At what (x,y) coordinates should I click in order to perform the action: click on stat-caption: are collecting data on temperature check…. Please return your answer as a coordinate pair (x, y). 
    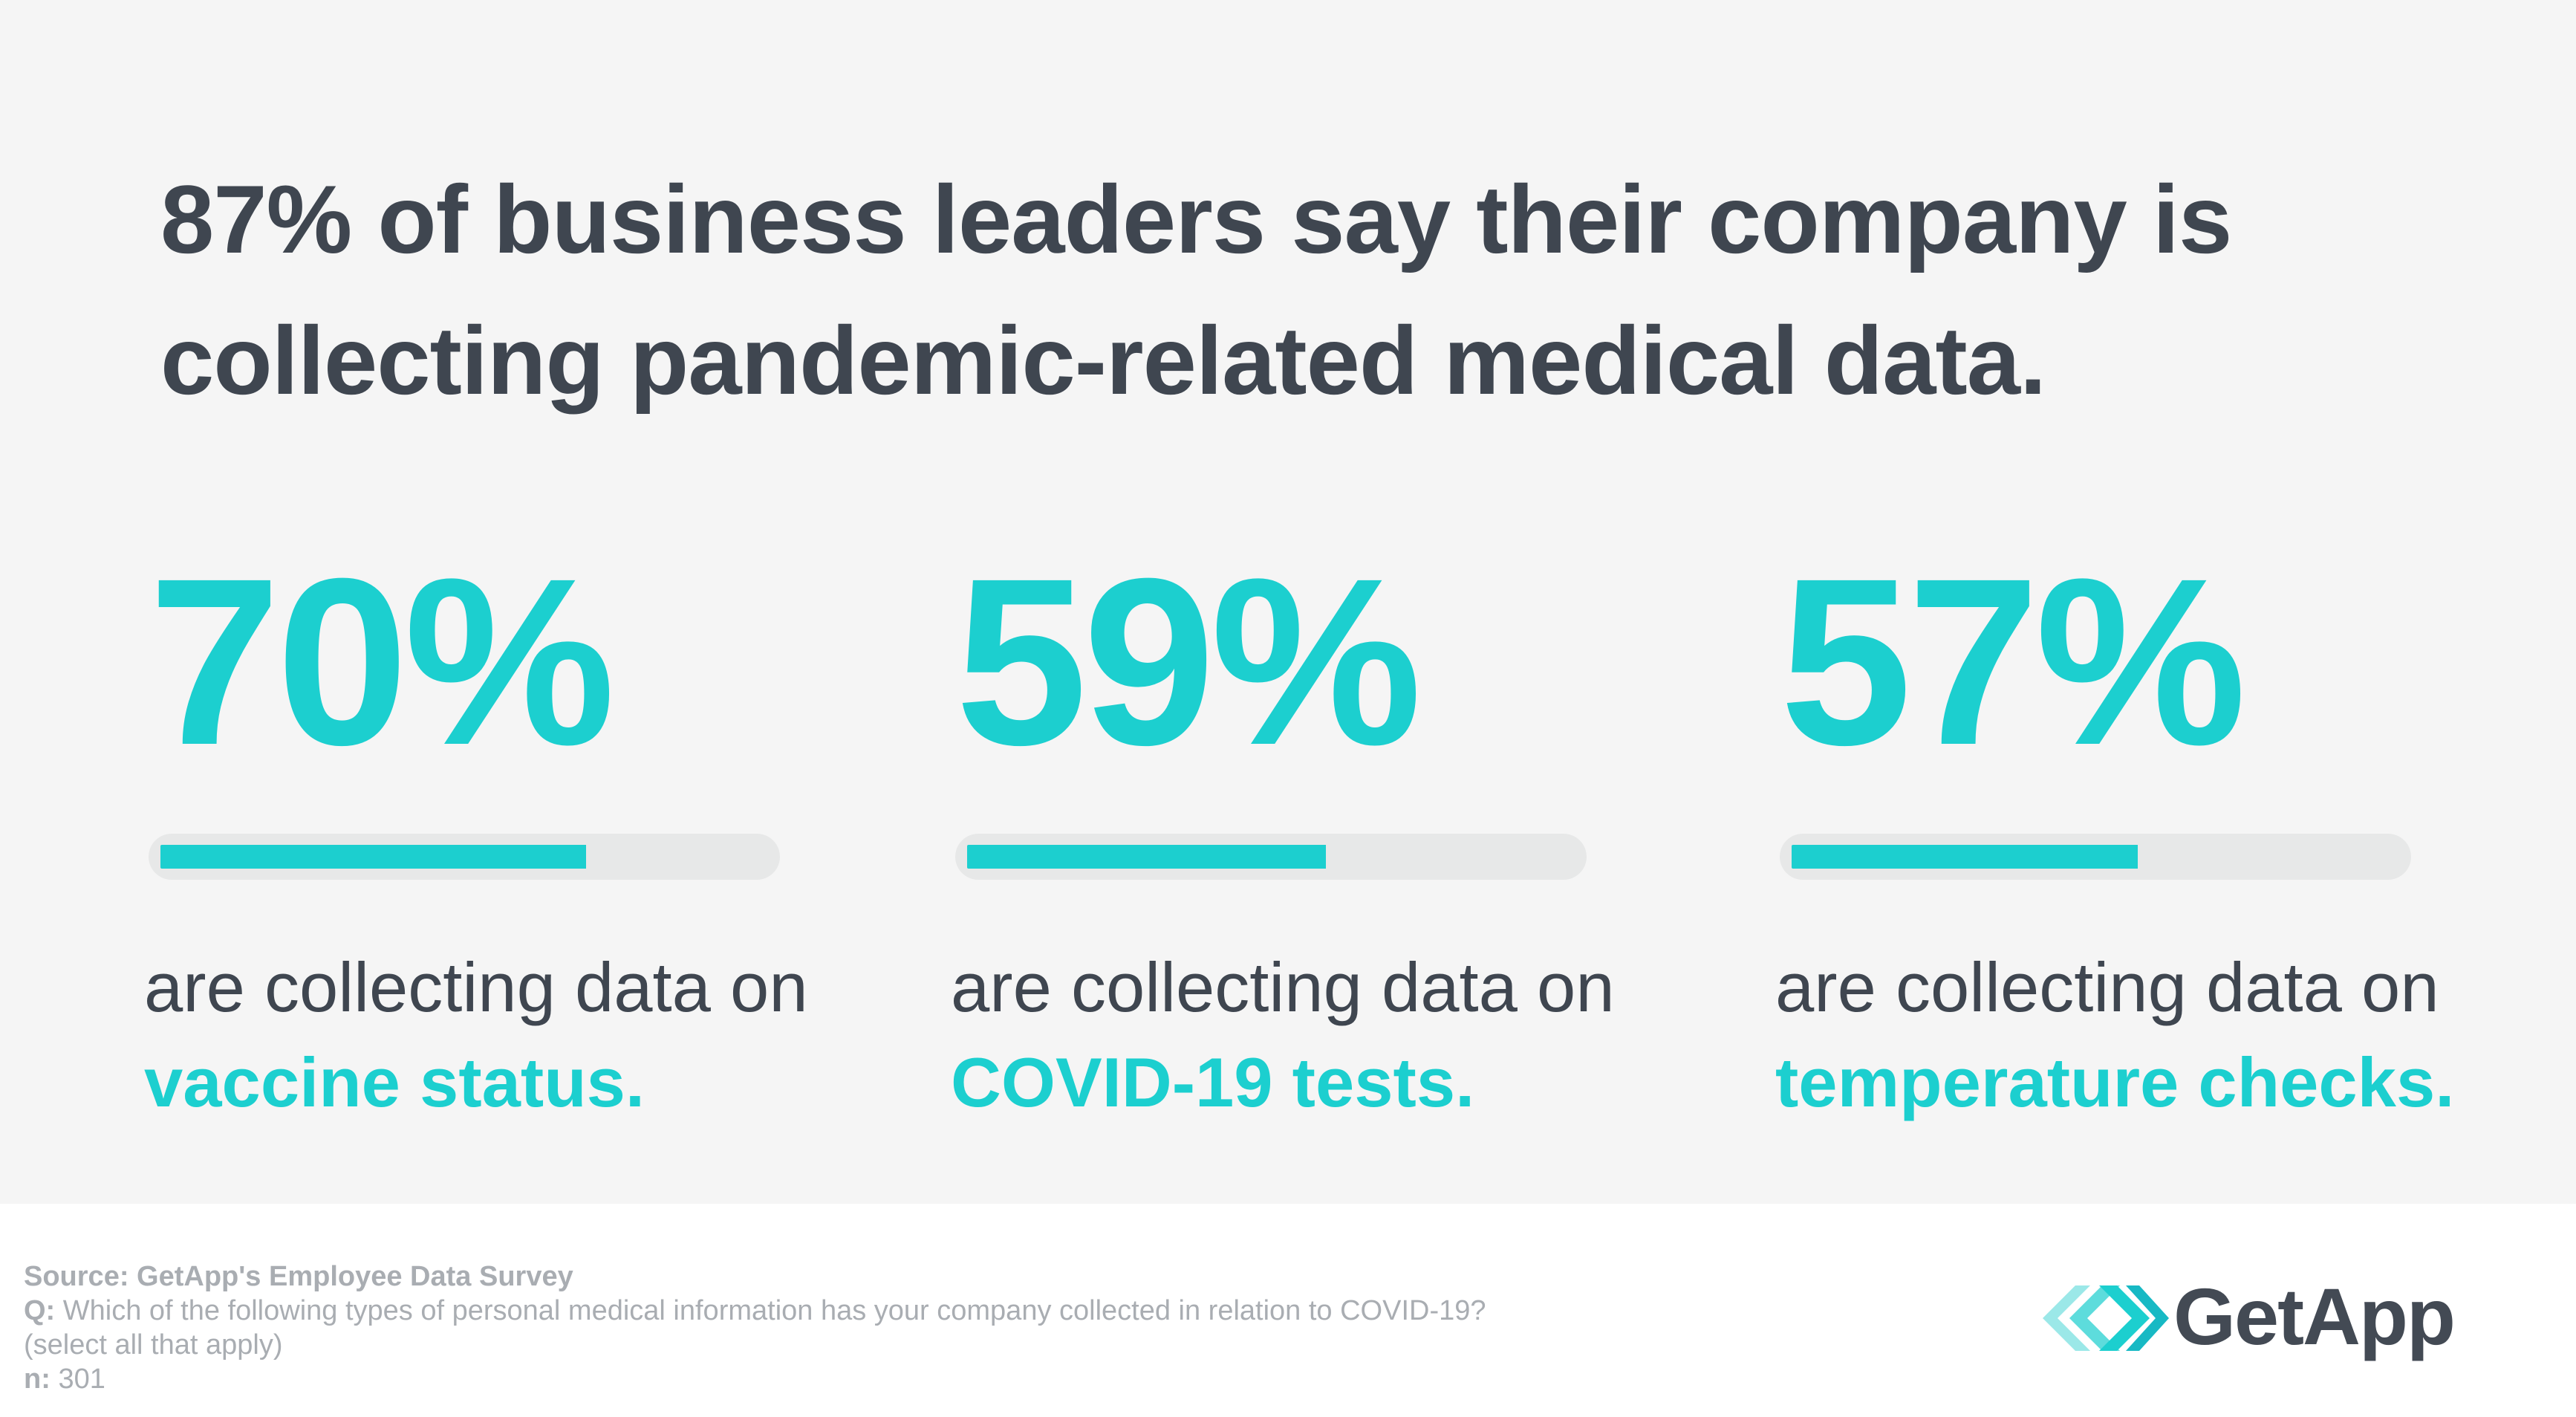
    Looking at the image, I should click on (2114, 1035).